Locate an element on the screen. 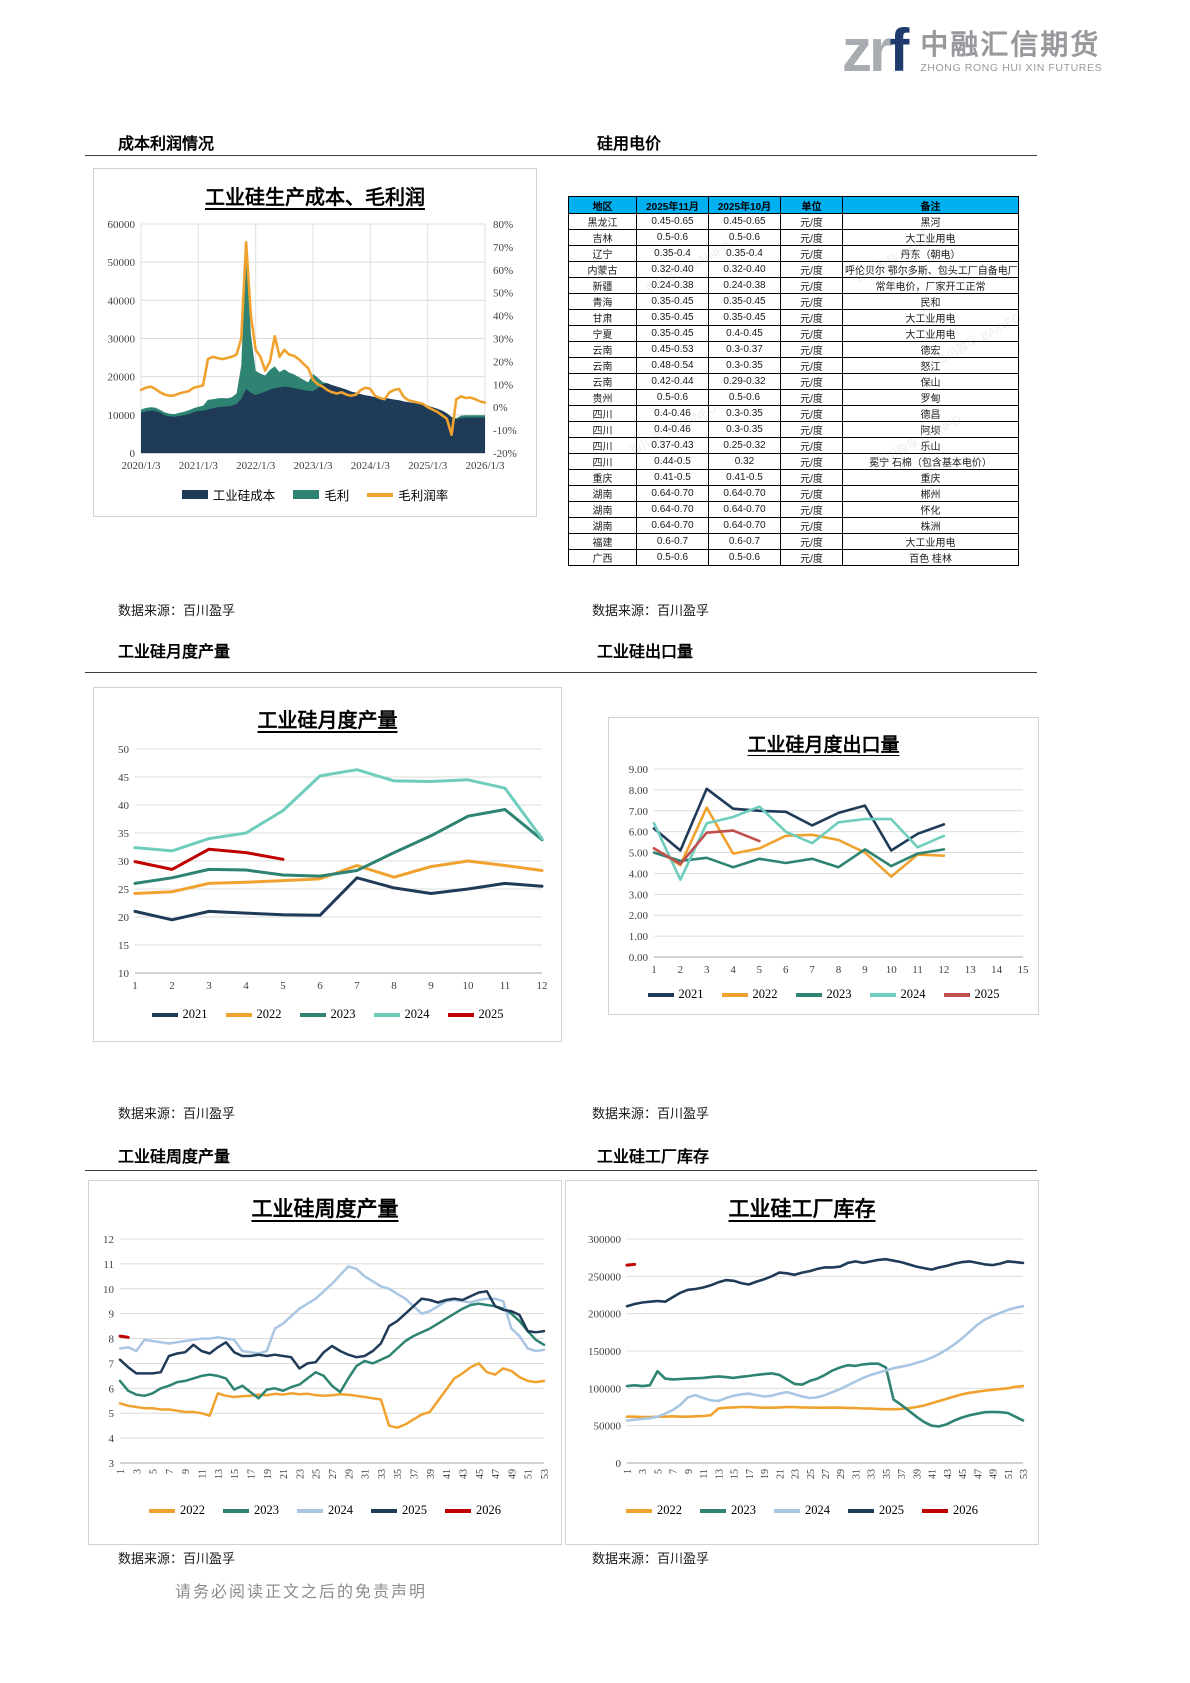  svg-text: 13 is located at coordinates (719, 1474).